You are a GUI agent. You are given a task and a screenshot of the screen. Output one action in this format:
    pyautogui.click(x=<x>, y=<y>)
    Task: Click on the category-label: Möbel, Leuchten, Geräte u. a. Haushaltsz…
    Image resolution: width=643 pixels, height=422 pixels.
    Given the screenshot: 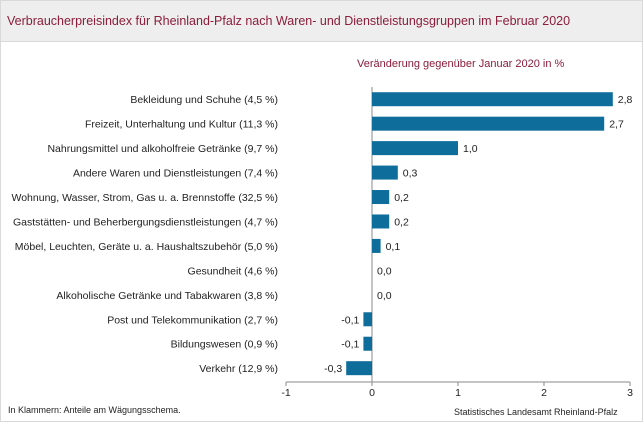 What is the action you would take?
    pyautogui.click(x=146, y=247)
    